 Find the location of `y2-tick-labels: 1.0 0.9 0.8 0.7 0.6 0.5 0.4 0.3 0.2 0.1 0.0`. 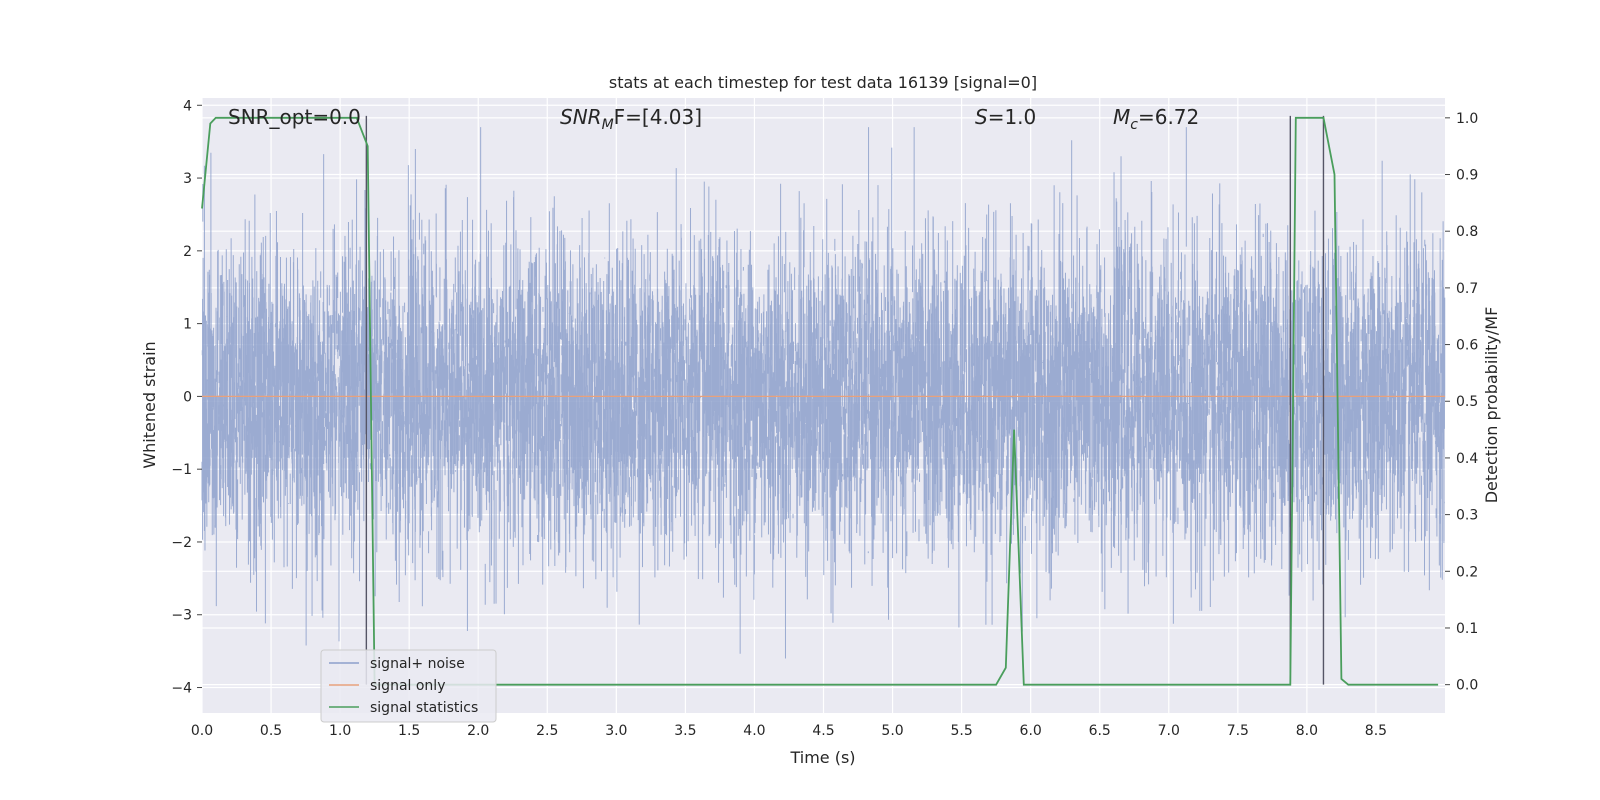

y2-tick-labels: 1.0 0.9 0.8 0.7 0.6 0.5 0.4 0.3 0.2 0.1 0.0 is located at coordinates (1461, 402).